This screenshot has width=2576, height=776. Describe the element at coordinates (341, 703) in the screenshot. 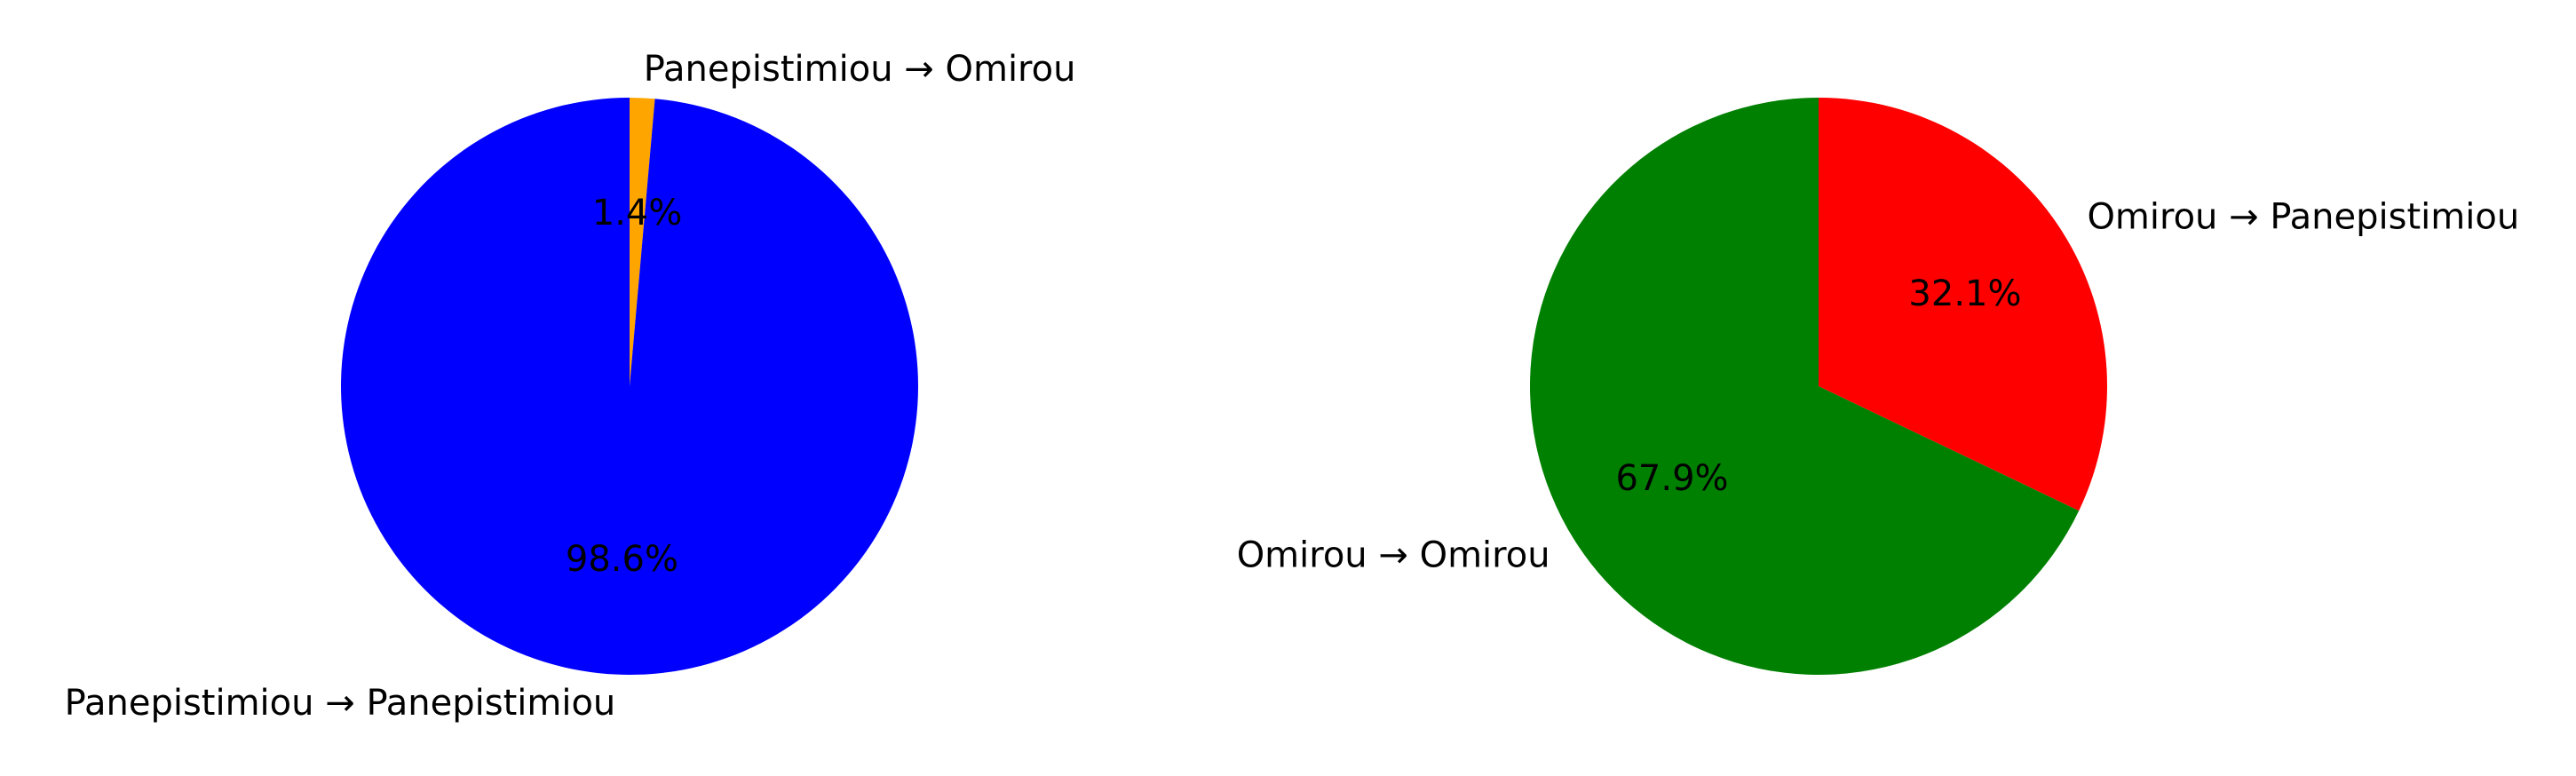

I see `pie-0-slice-label-1: Panepistimiou → Panepistimiou` at that location.